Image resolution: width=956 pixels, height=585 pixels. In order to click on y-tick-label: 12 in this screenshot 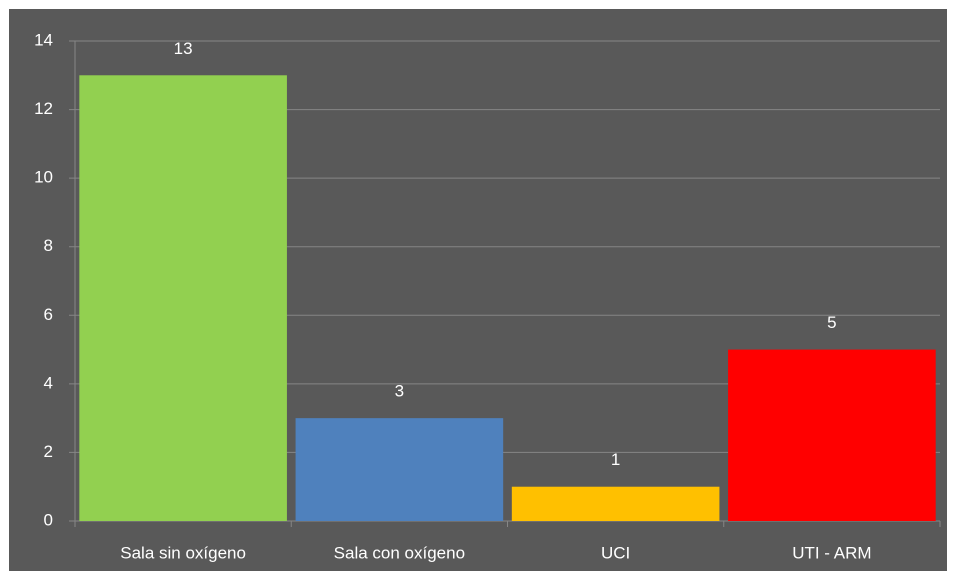, I will do `click(43, 108)`.